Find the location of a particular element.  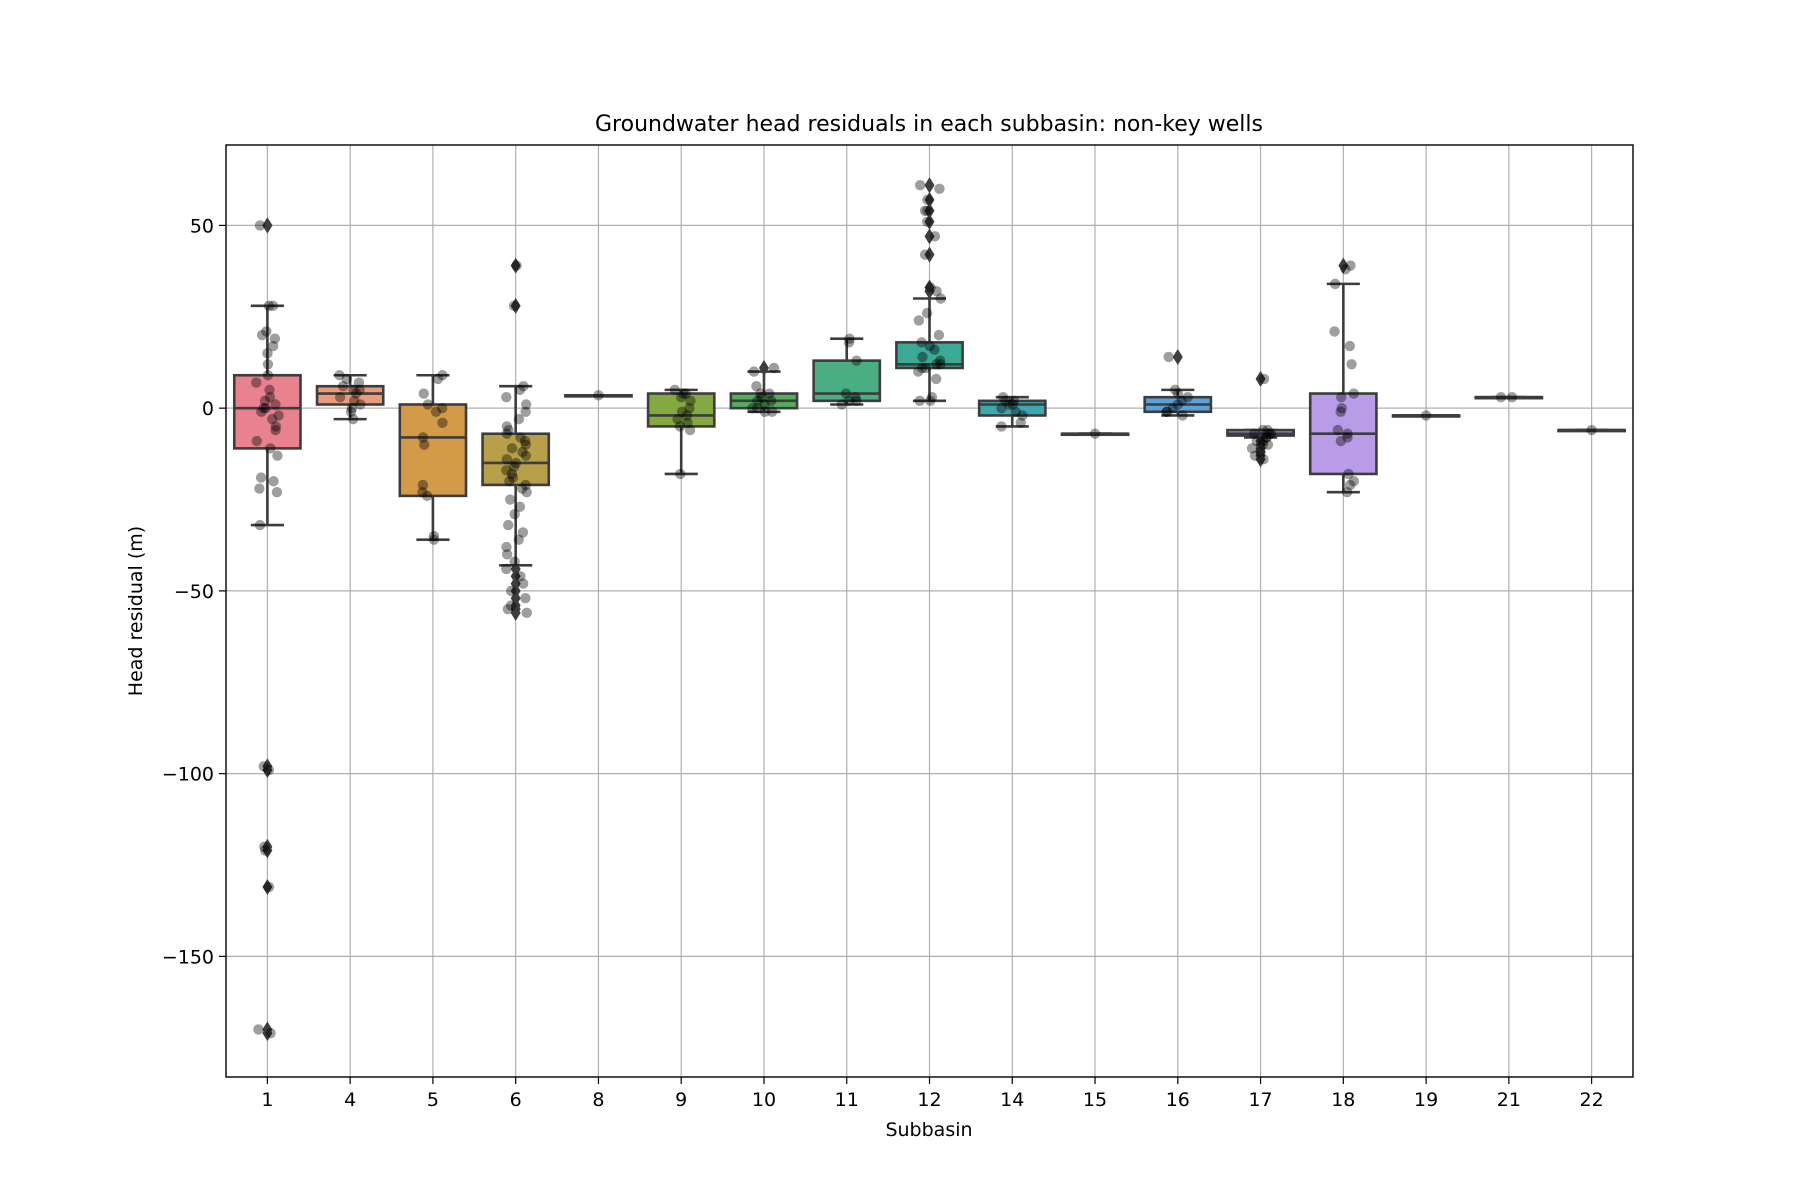

x-tick-label: 18 is located at coordinates (1343, 1100).